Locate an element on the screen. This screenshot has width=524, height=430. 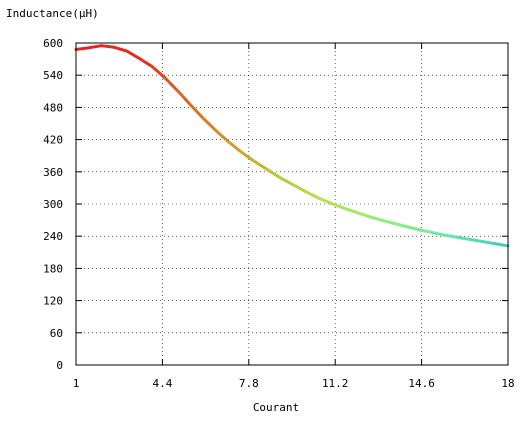
x-tick-label: 7.8 is located at coordinates (249, 383).